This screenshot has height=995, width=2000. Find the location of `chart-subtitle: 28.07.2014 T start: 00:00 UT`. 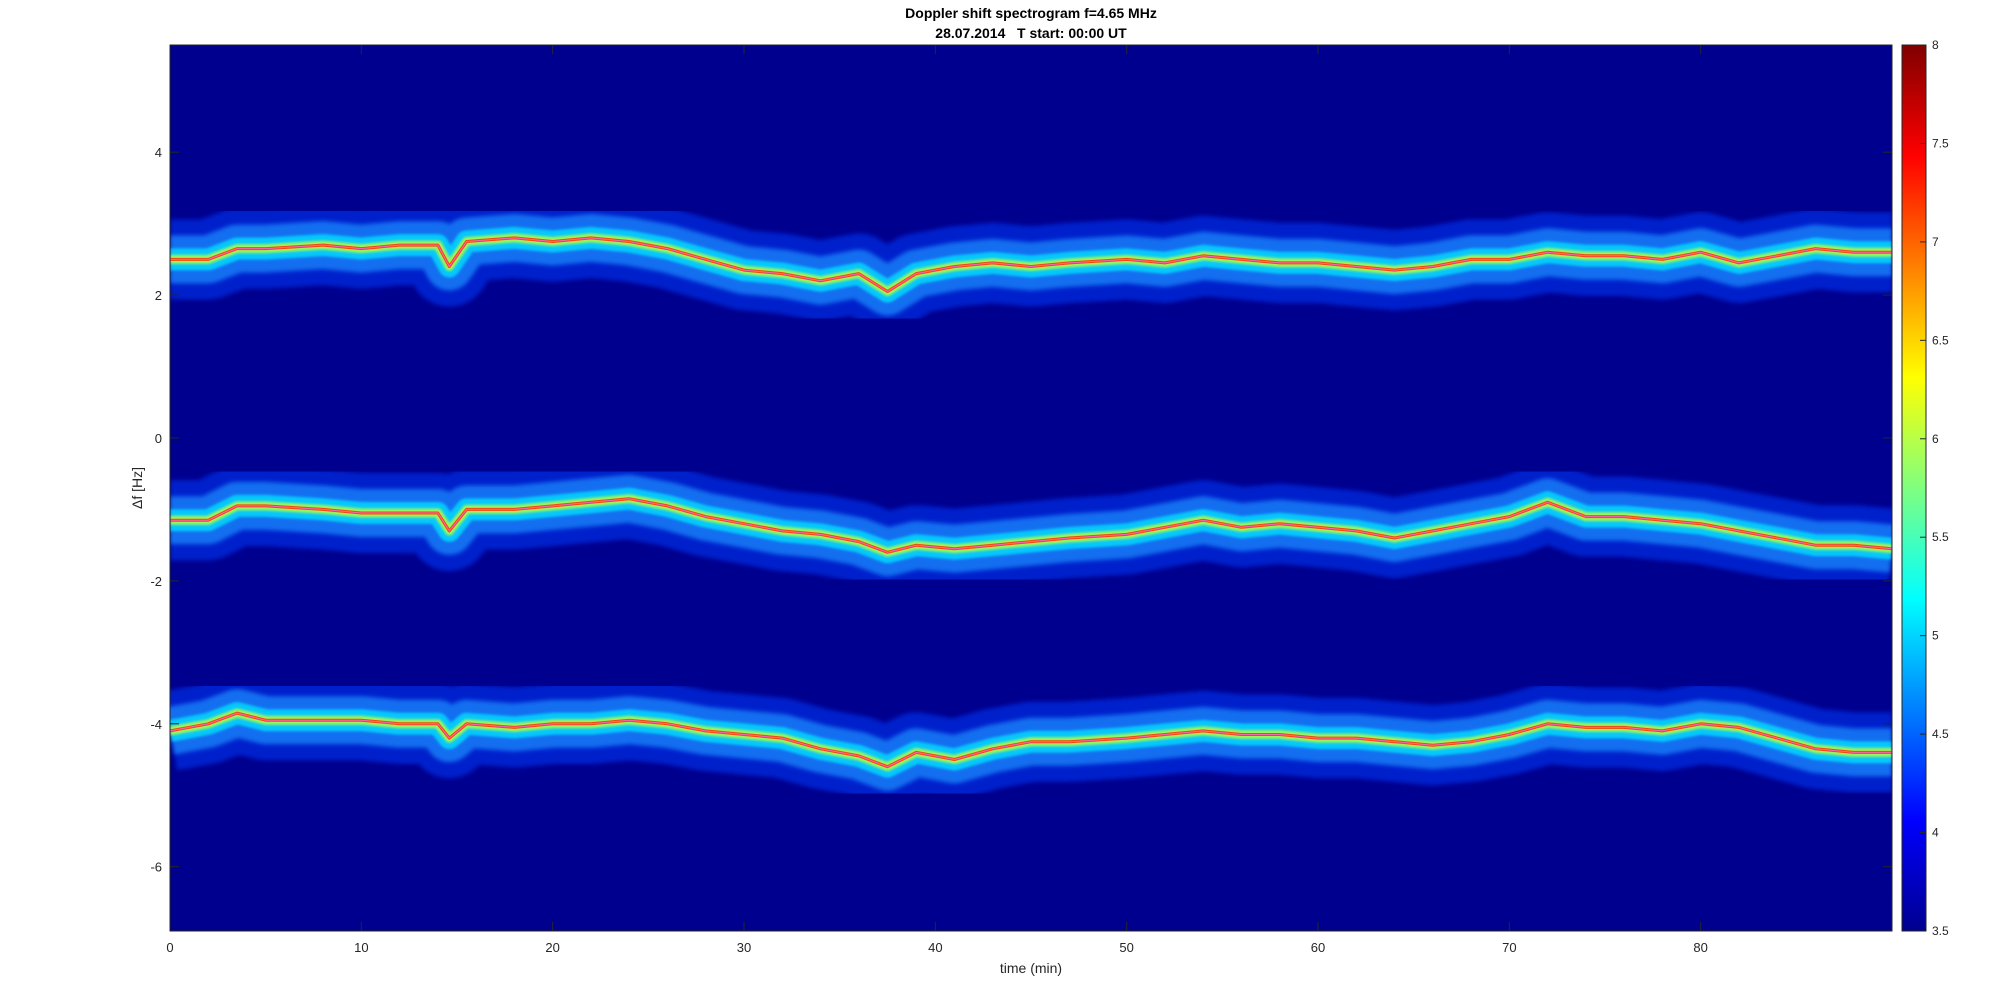

chart-subtitle: 28.07.2014 T start: 00:00 UT is located at coordinates (1031, 33).